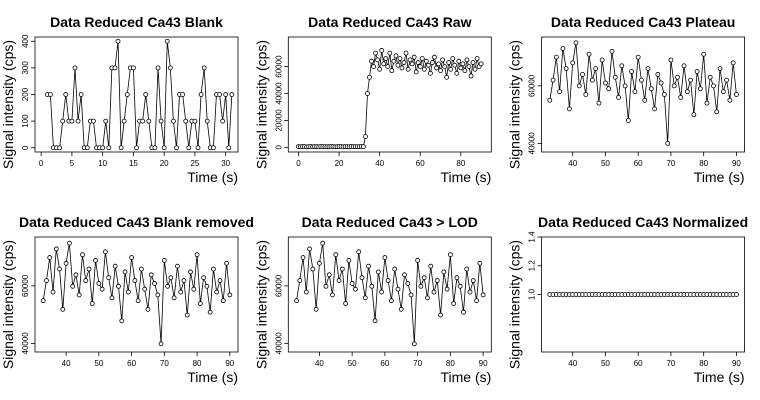  What do you see at coordinates (339, 163) in the screenshot?
I see `x-tick-label: 20` at bounding box center [339, 163].